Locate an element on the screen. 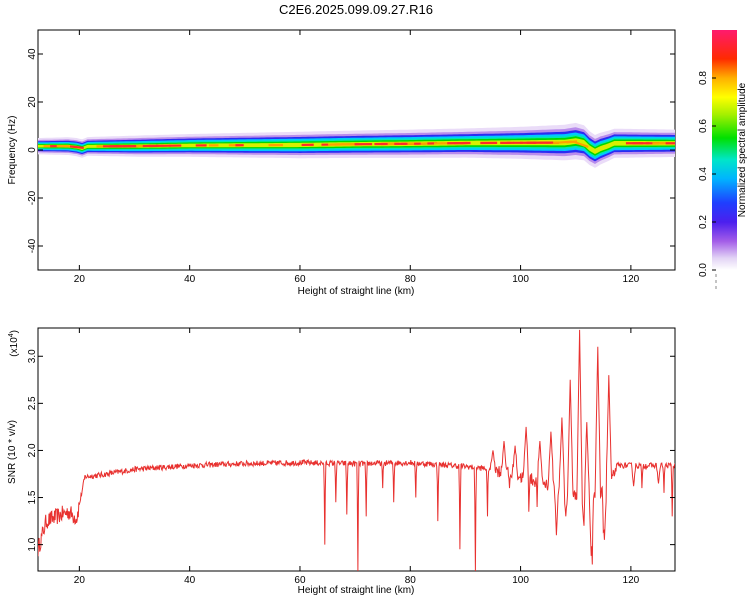 The image size is (750, 600). spectrogram-x-tick-label: 100 is located at coordinates (520, 279).